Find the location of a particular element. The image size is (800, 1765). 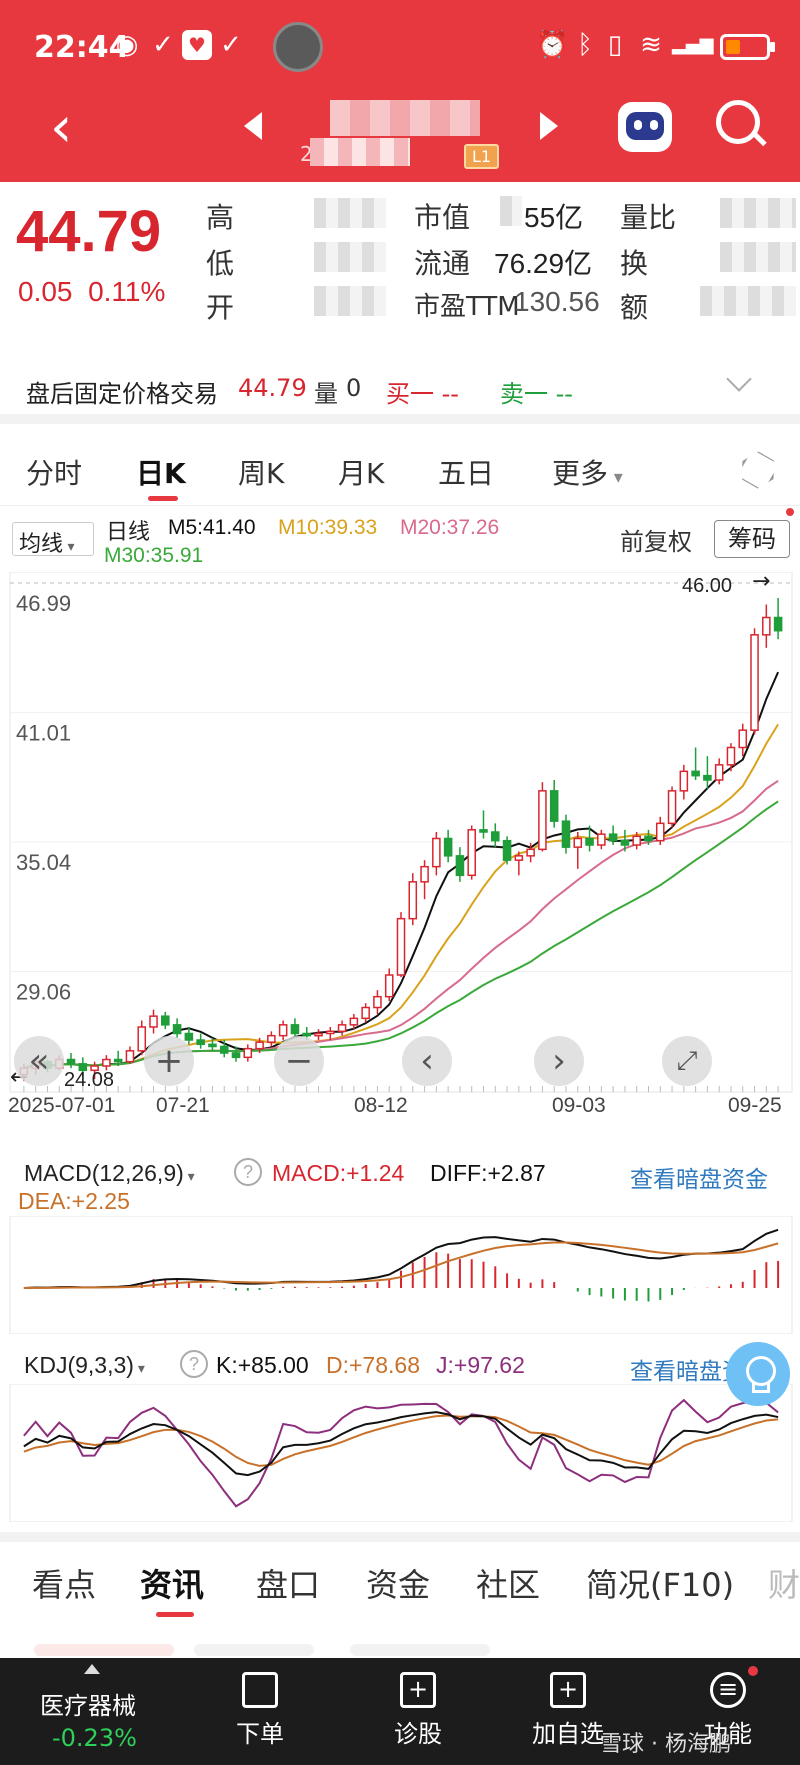

price-change: 0.05 0.11% is located at coordinates (92, 291).